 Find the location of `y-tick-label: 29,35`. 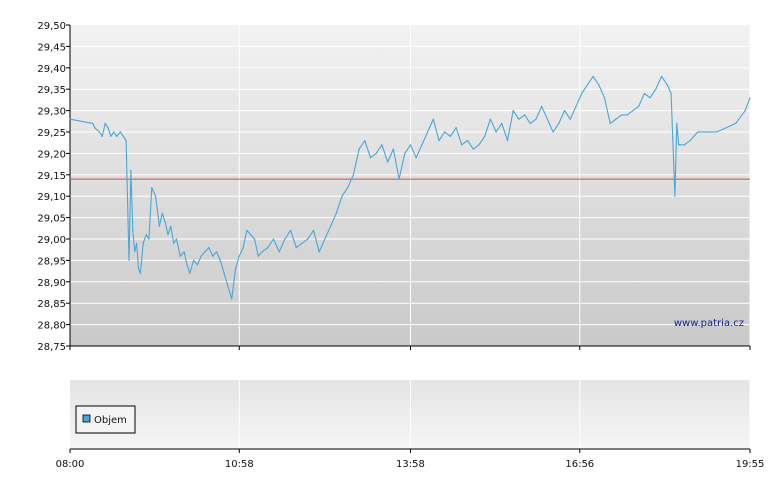

y-tick-label: 29,35 is located at coordinates (51, 90).